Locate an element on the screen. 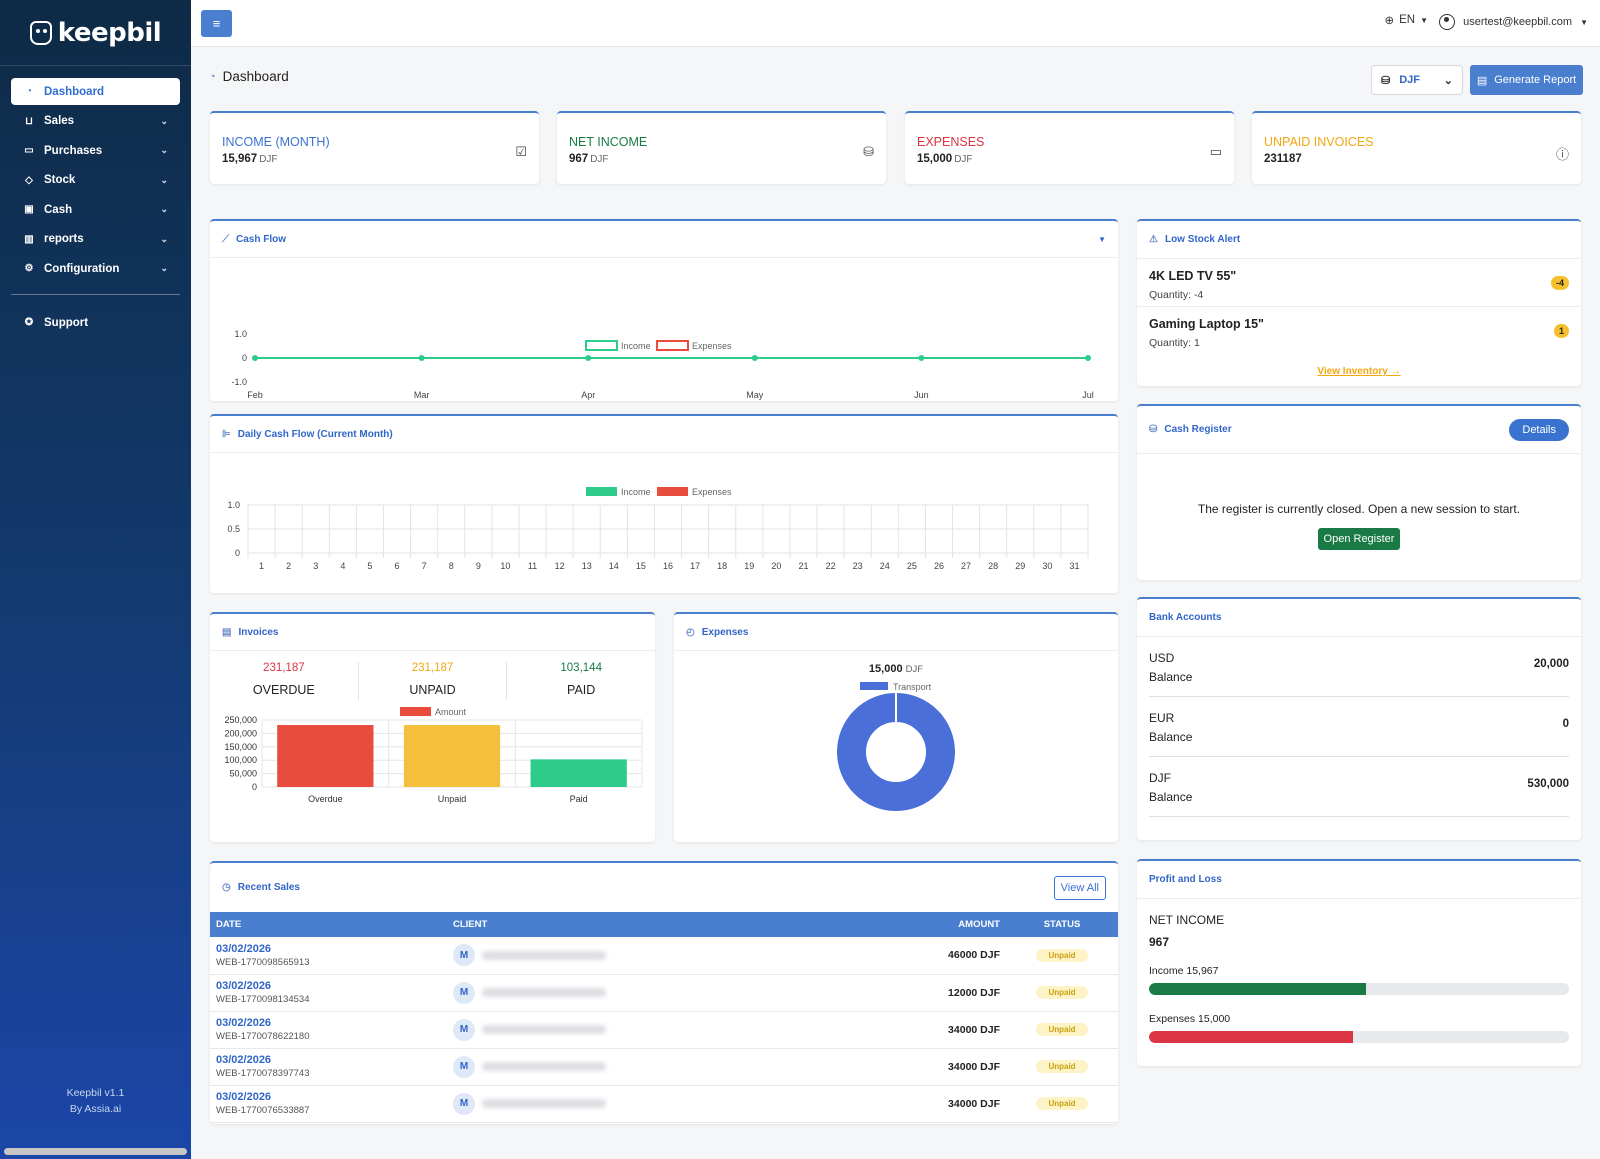  logo: keepbil is located at coordinates (95, 33).